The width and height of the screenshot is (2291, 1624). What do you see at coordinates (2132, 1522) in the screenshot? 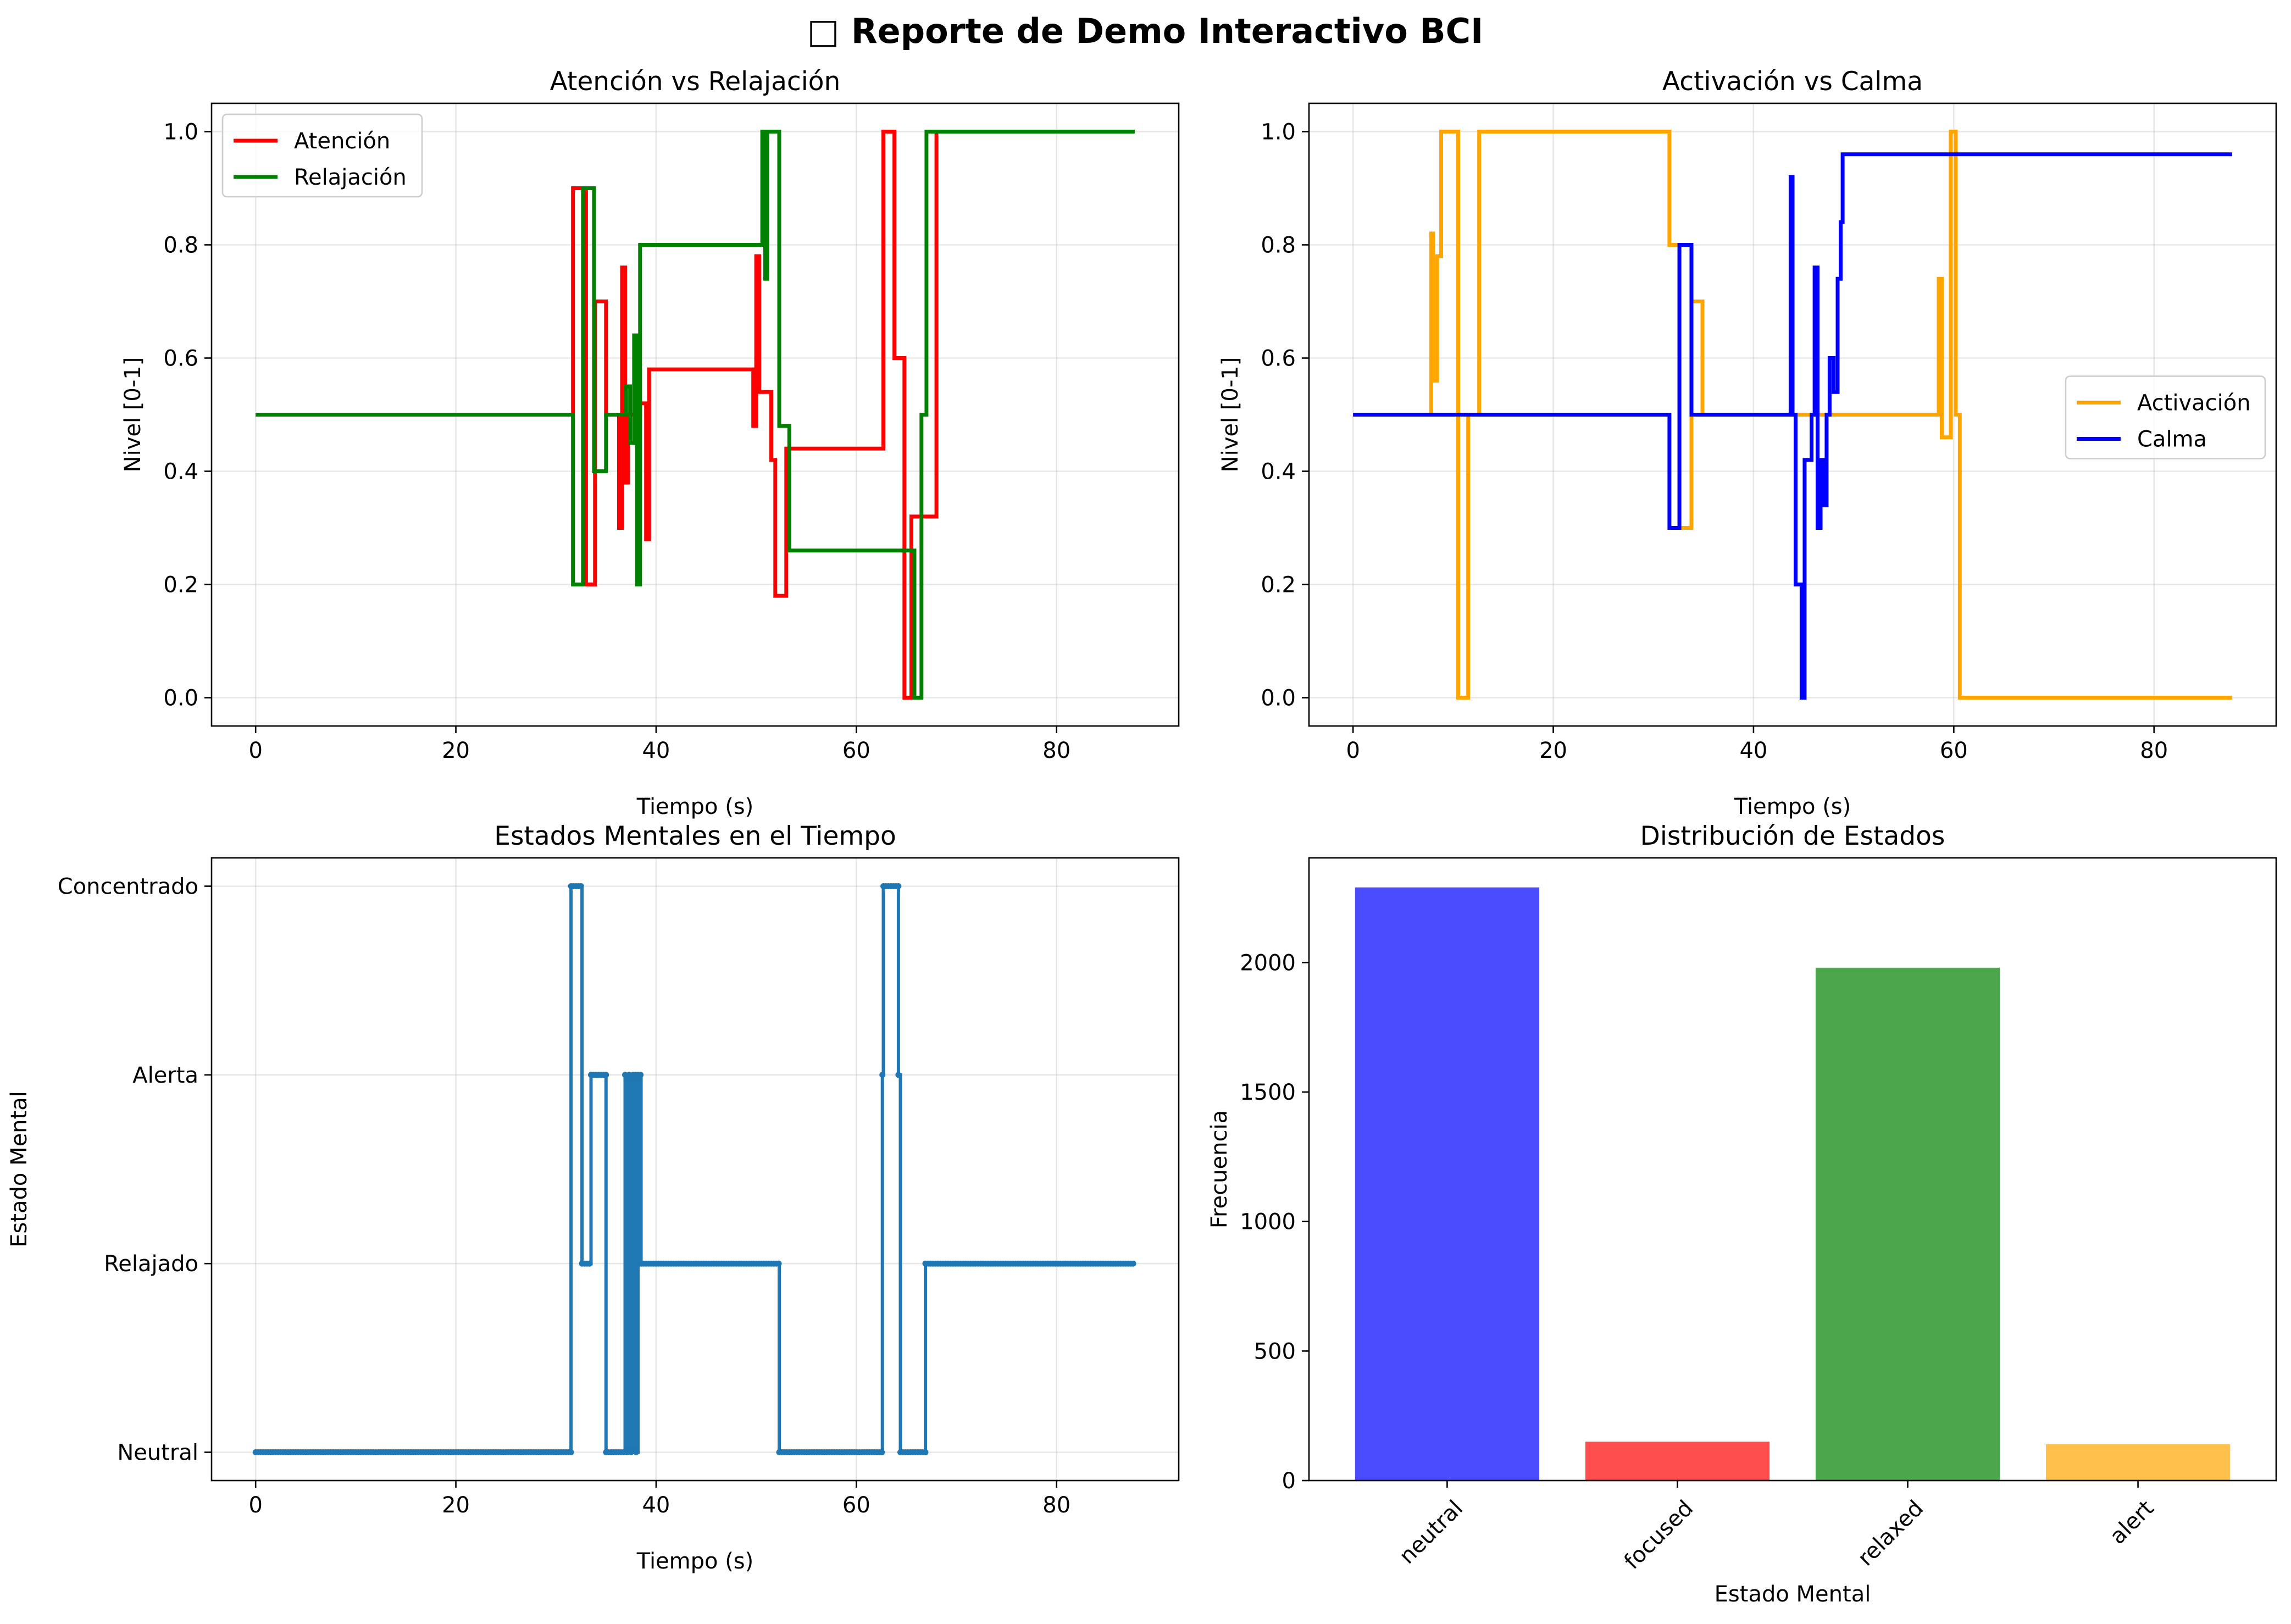
I see `x-tick-label: alert` at bounding box center [2132, 1522].